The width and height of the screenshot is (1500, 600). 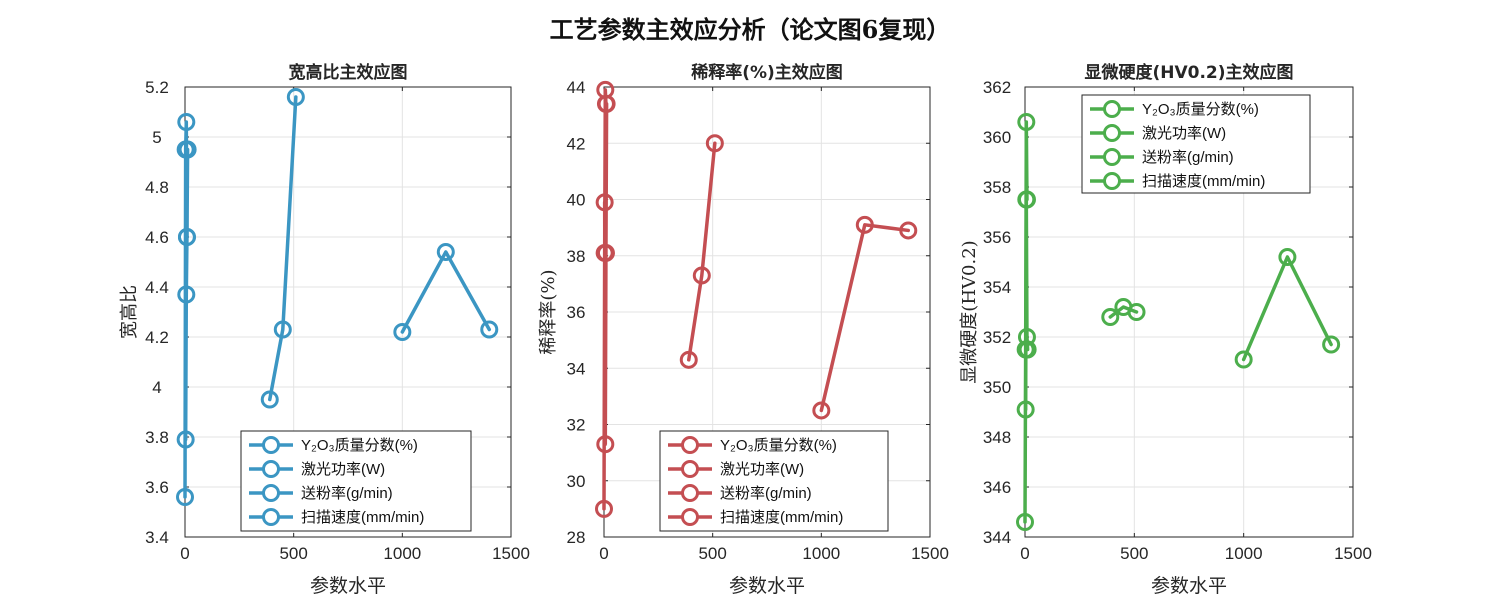 I want to click on y-tick-label: 348, so click(x=997, y=437).